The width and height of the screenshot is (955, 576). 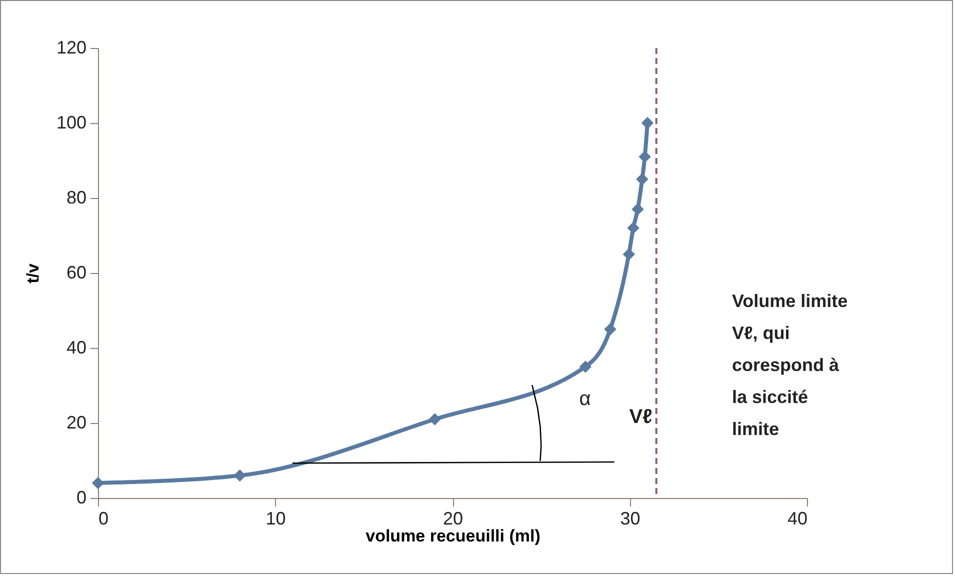 What do you see at coordinates (76, 348) in the screenshot?
I see `y-tick-label: 40` at bounding box center [76, 348].